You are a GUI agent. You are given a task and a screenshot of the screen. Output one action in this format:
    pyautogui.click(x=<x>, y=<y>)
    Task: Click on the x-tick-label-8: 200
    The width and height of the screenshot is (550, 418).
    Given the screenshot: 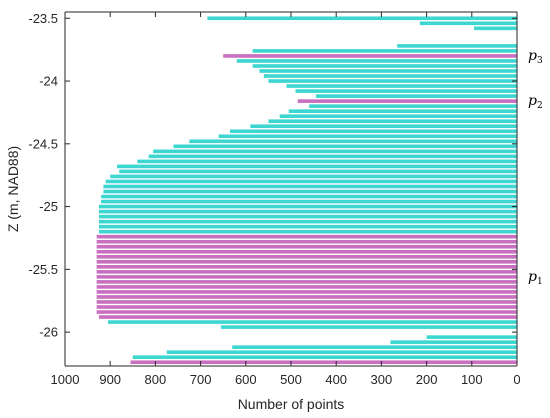 What is the action you would take?
    pyautogui.click(x=427, y=379)
    